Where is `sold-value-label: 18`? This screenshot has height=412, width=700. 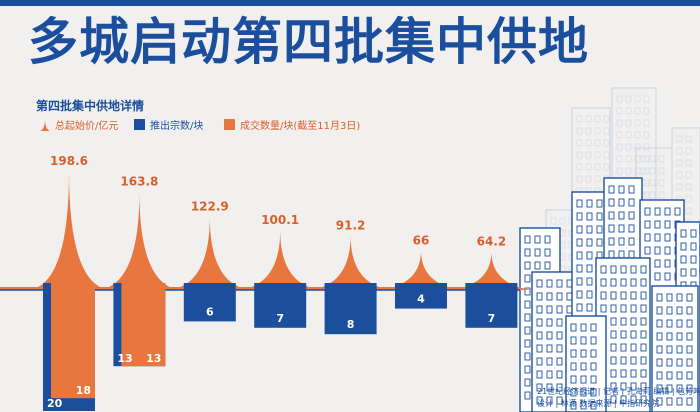
sold-value-label: 18 is located at coordinates (83, 390).